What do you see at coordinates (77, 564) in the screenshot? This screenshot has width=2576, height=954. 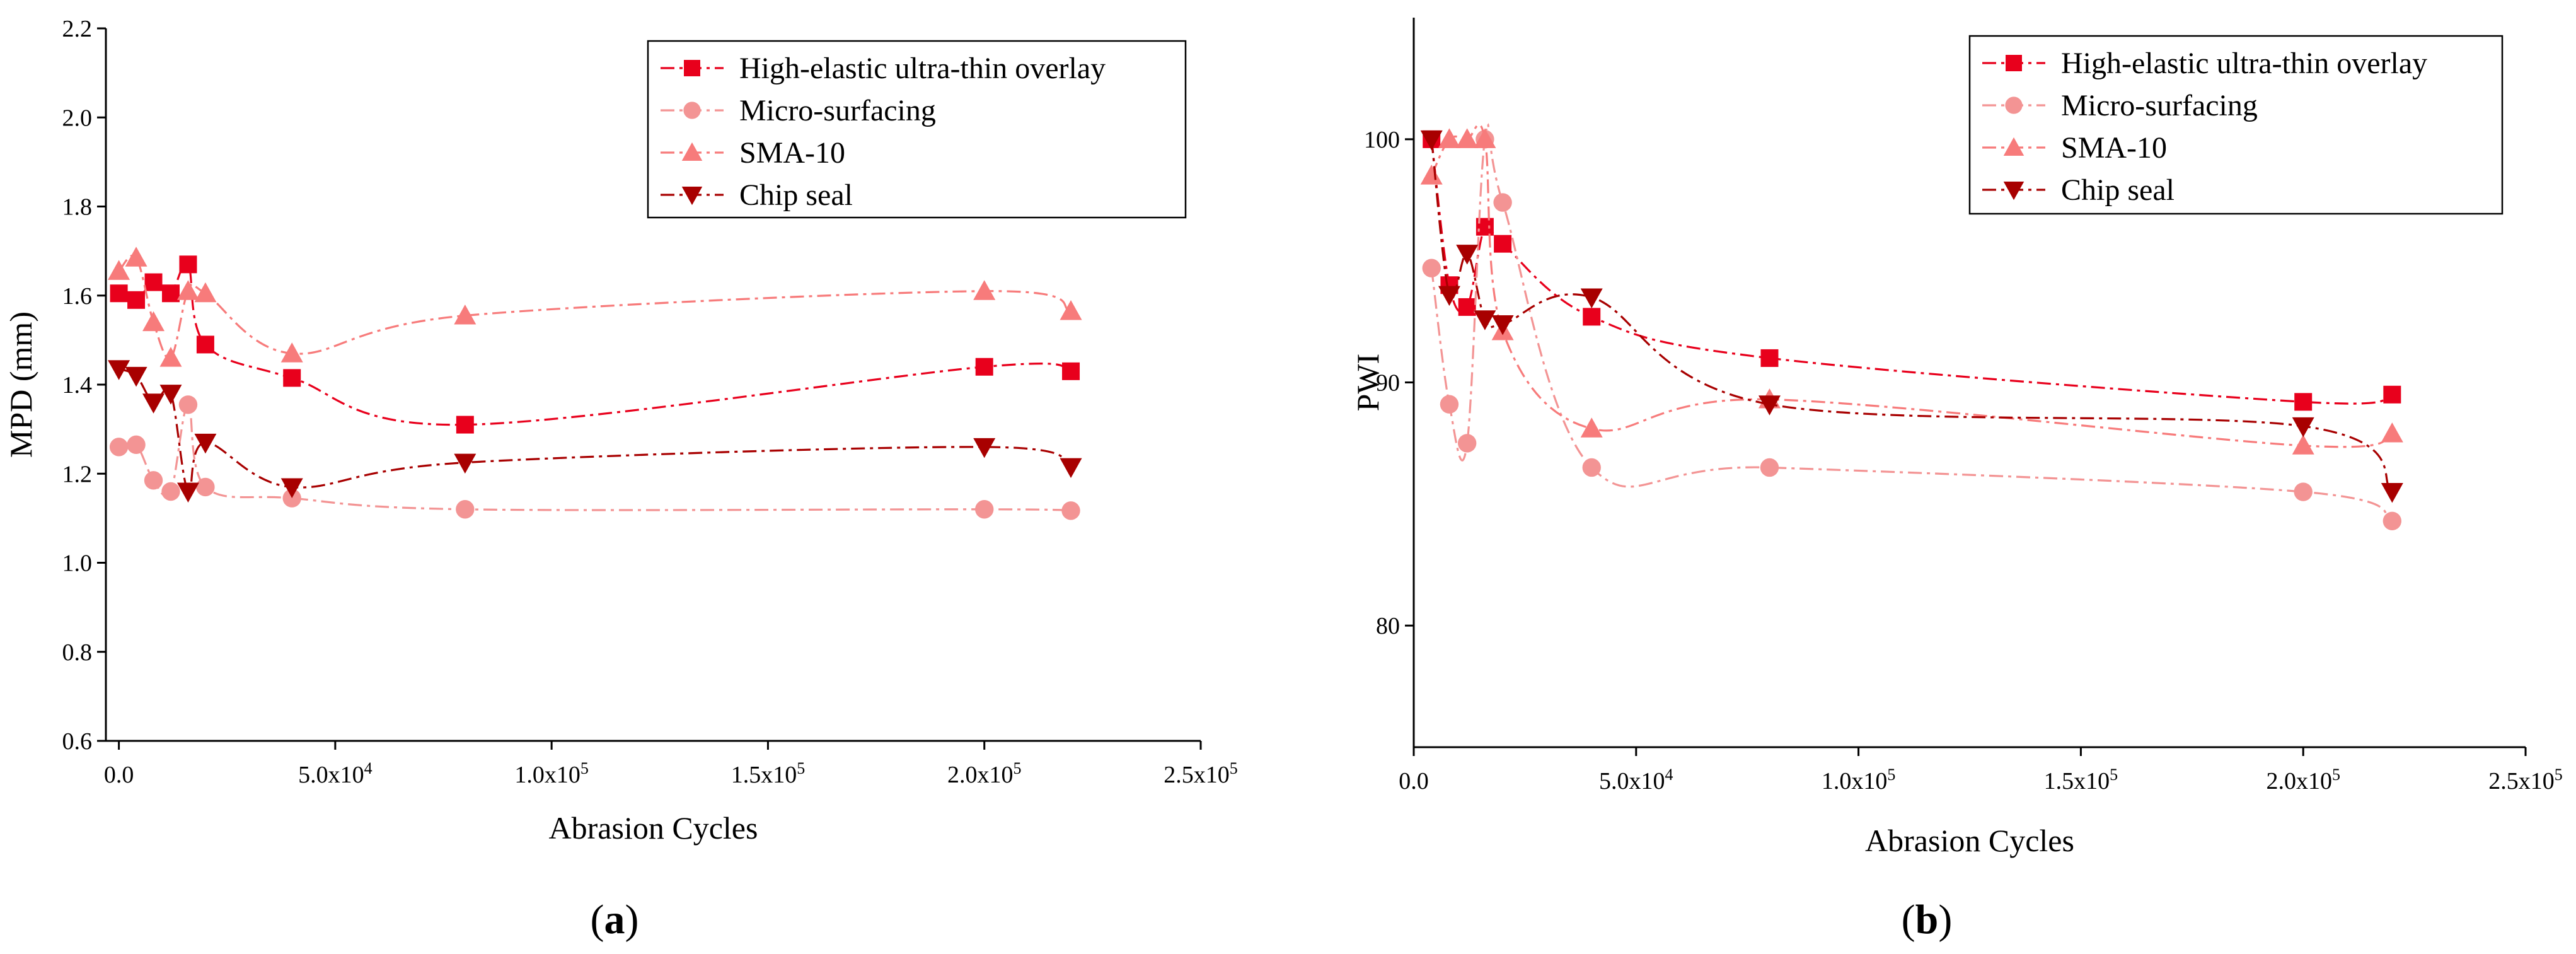 I see `y-tick-label: 1.0` at bounding box center [77, 564].